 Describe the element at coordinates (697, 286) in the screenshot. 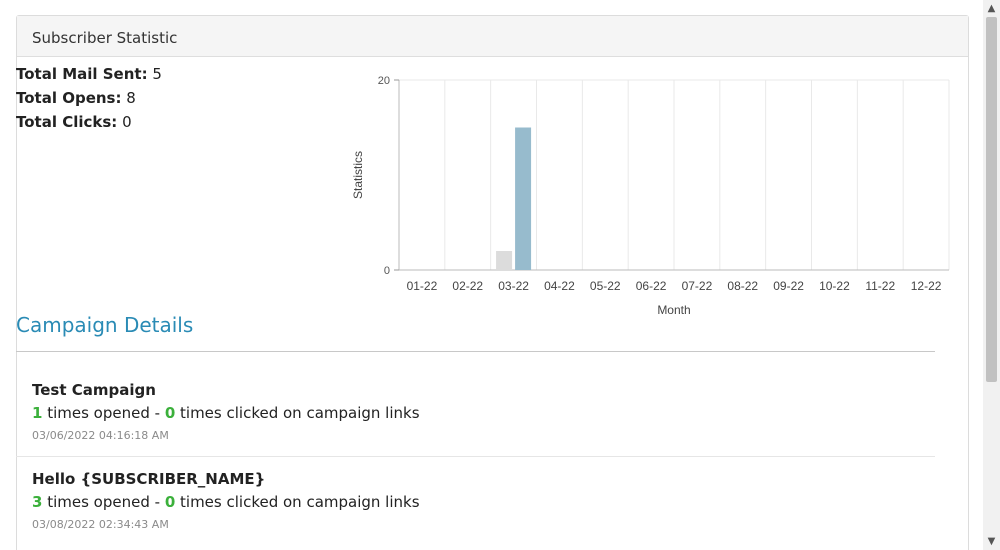

I see `x-tick-label: 07-22` at that location.